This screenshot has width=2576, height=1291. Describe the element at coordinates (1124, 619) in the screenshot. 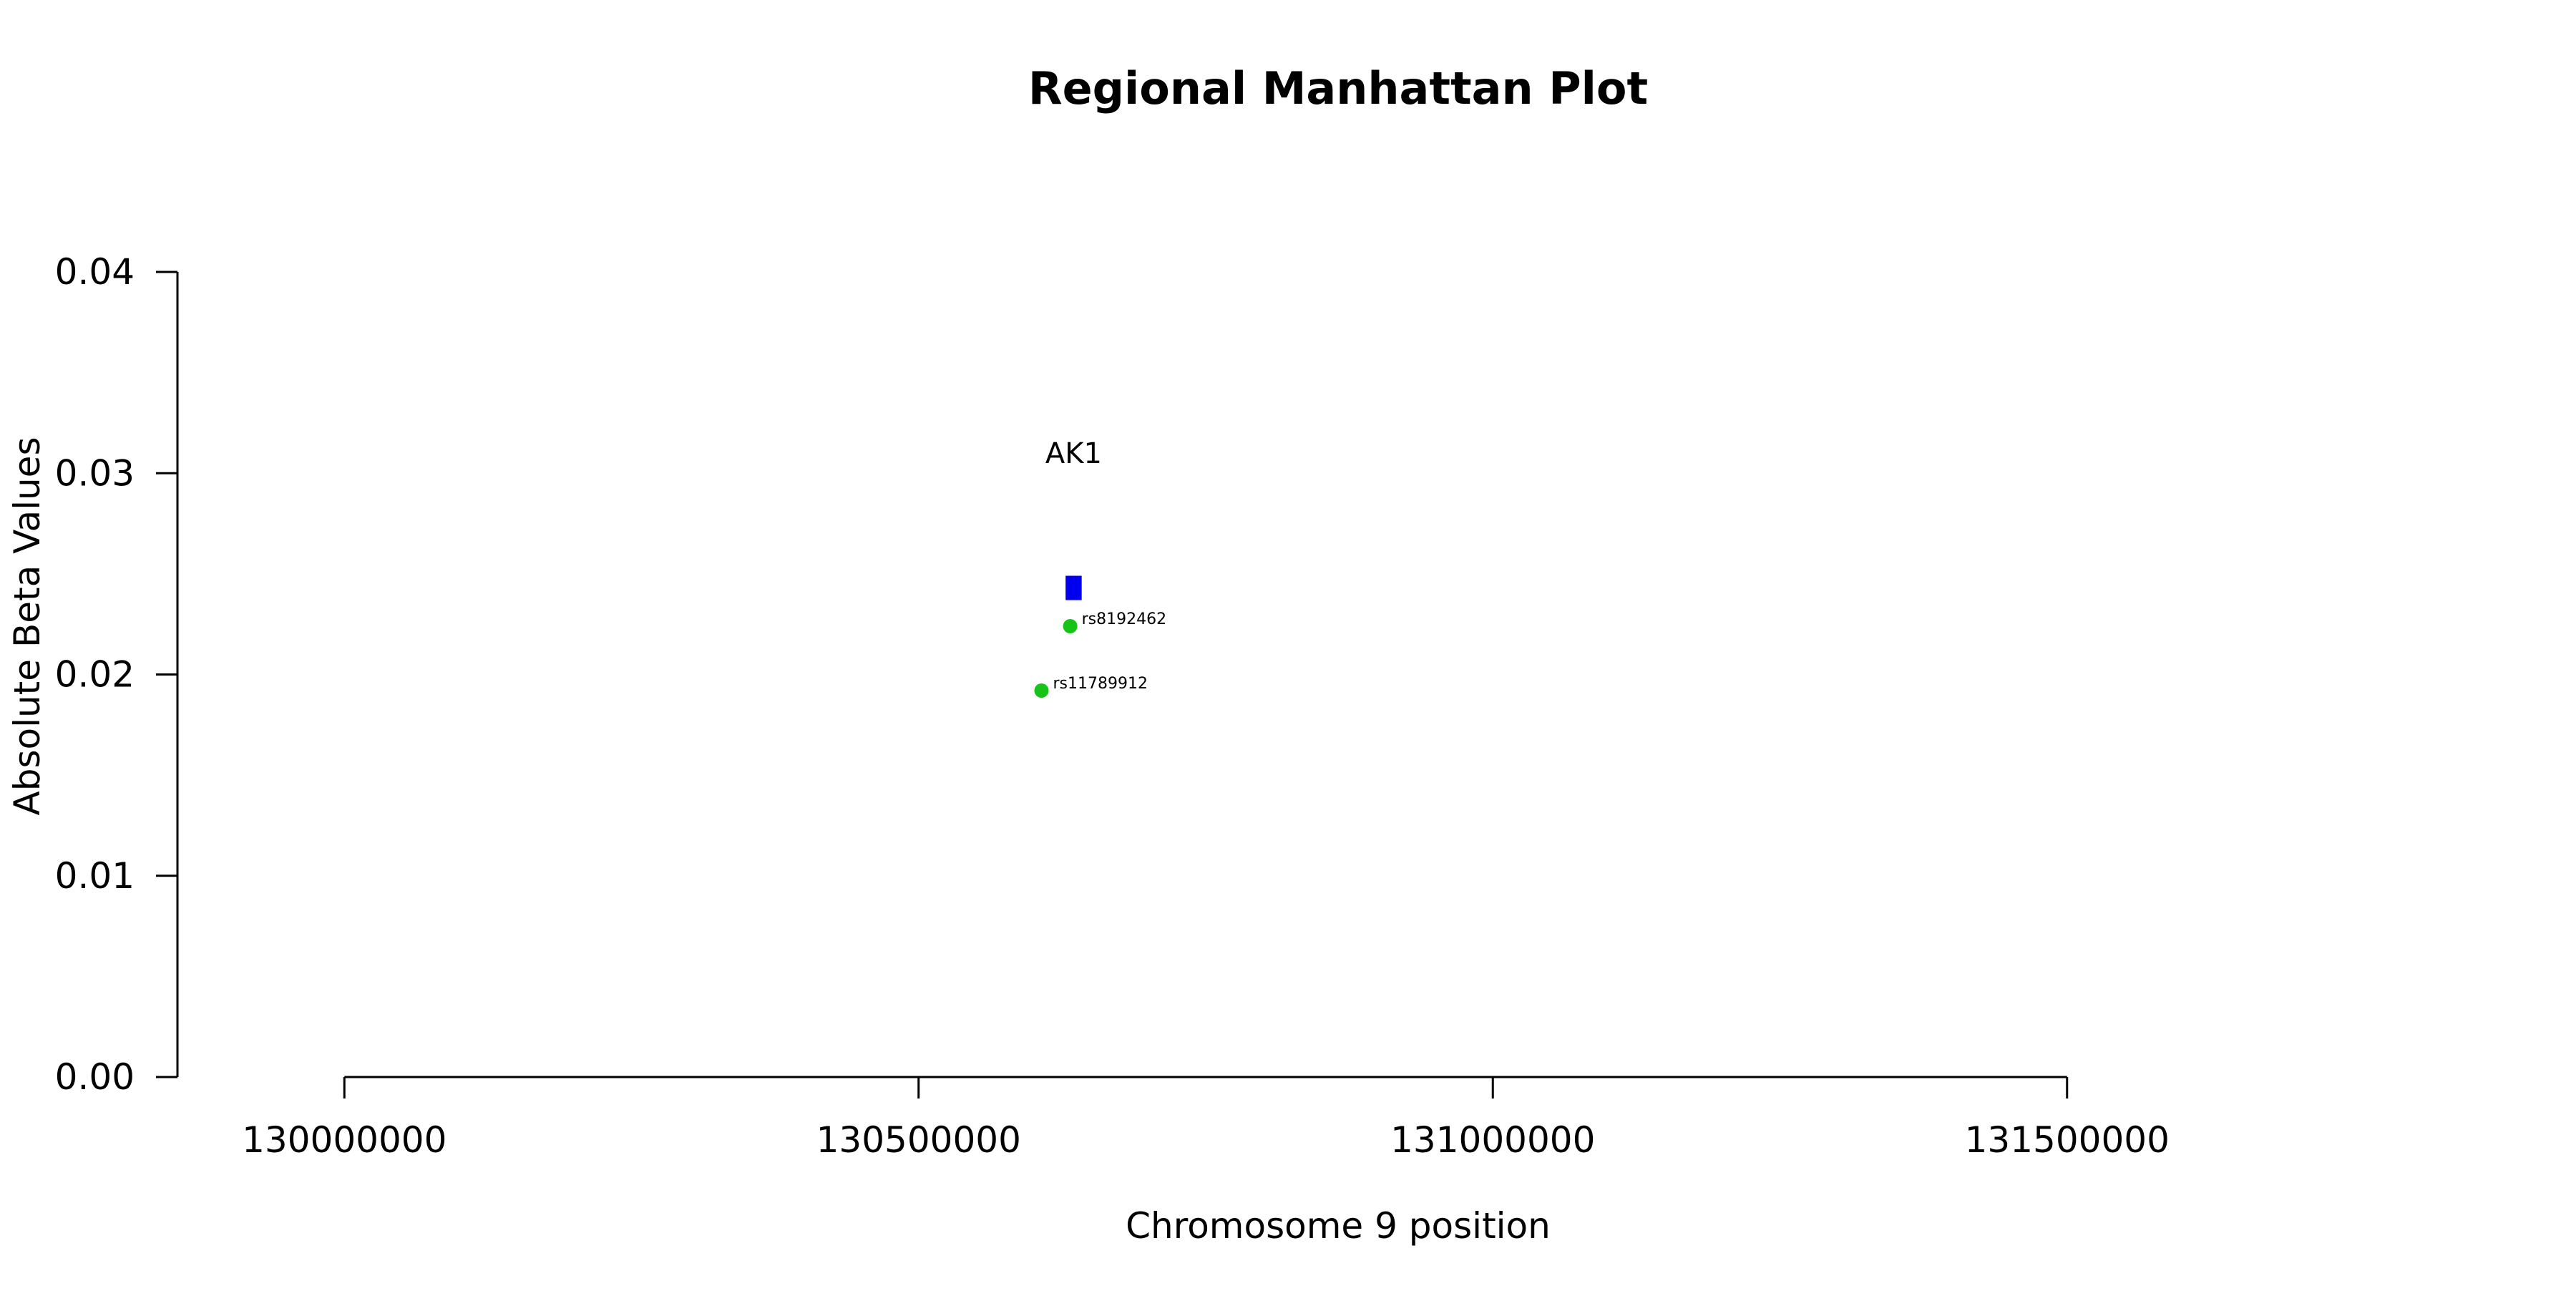

I see `snp-label: rs8192462` at that location.